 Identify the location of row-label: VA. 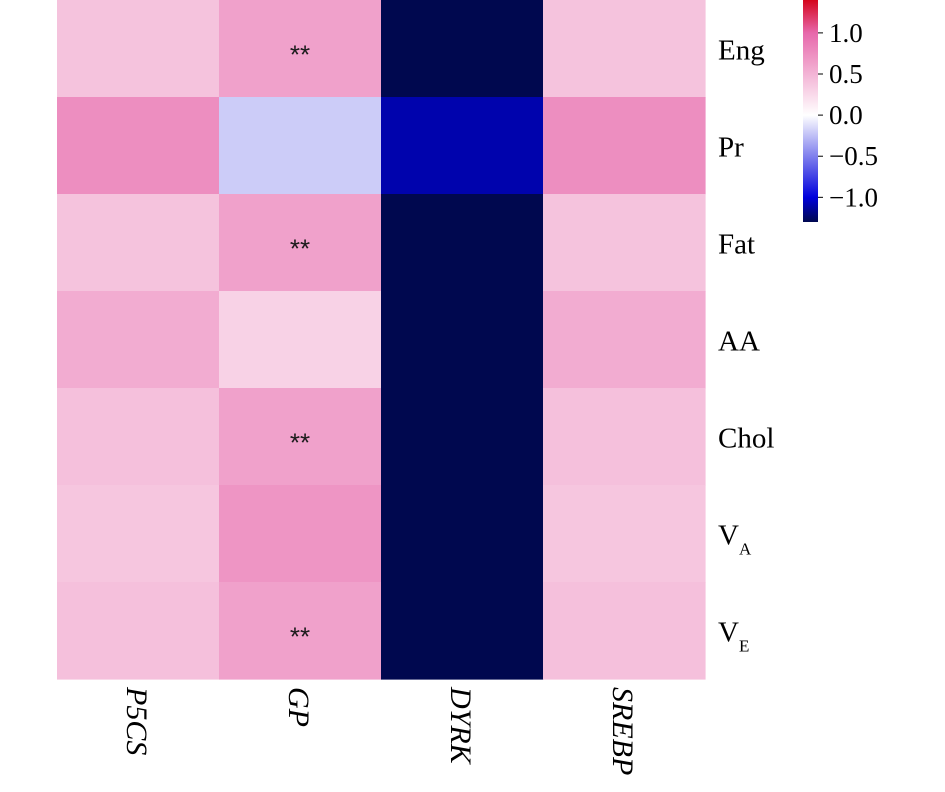
(735, 539).